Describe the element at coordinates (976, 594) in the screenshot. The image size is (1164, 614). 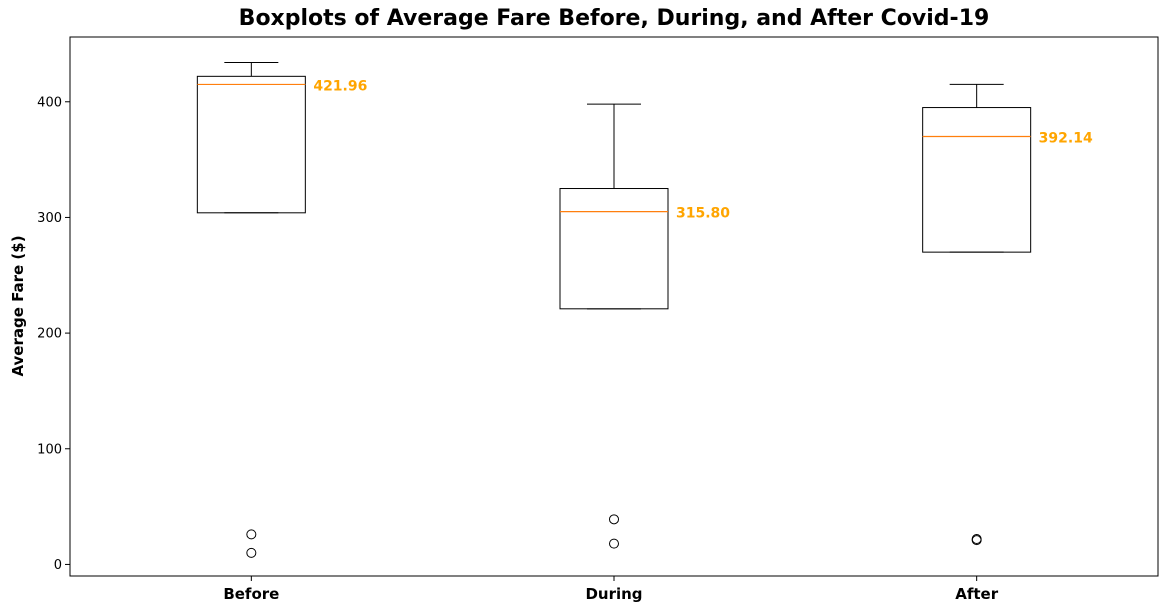
I see `x-tick-label: After` at that location.